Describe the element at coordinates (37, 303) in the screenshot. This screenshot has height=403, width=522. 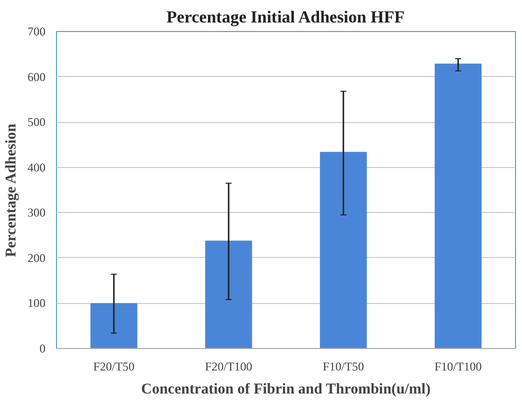
I see `y-tick-label: 100` at that location.